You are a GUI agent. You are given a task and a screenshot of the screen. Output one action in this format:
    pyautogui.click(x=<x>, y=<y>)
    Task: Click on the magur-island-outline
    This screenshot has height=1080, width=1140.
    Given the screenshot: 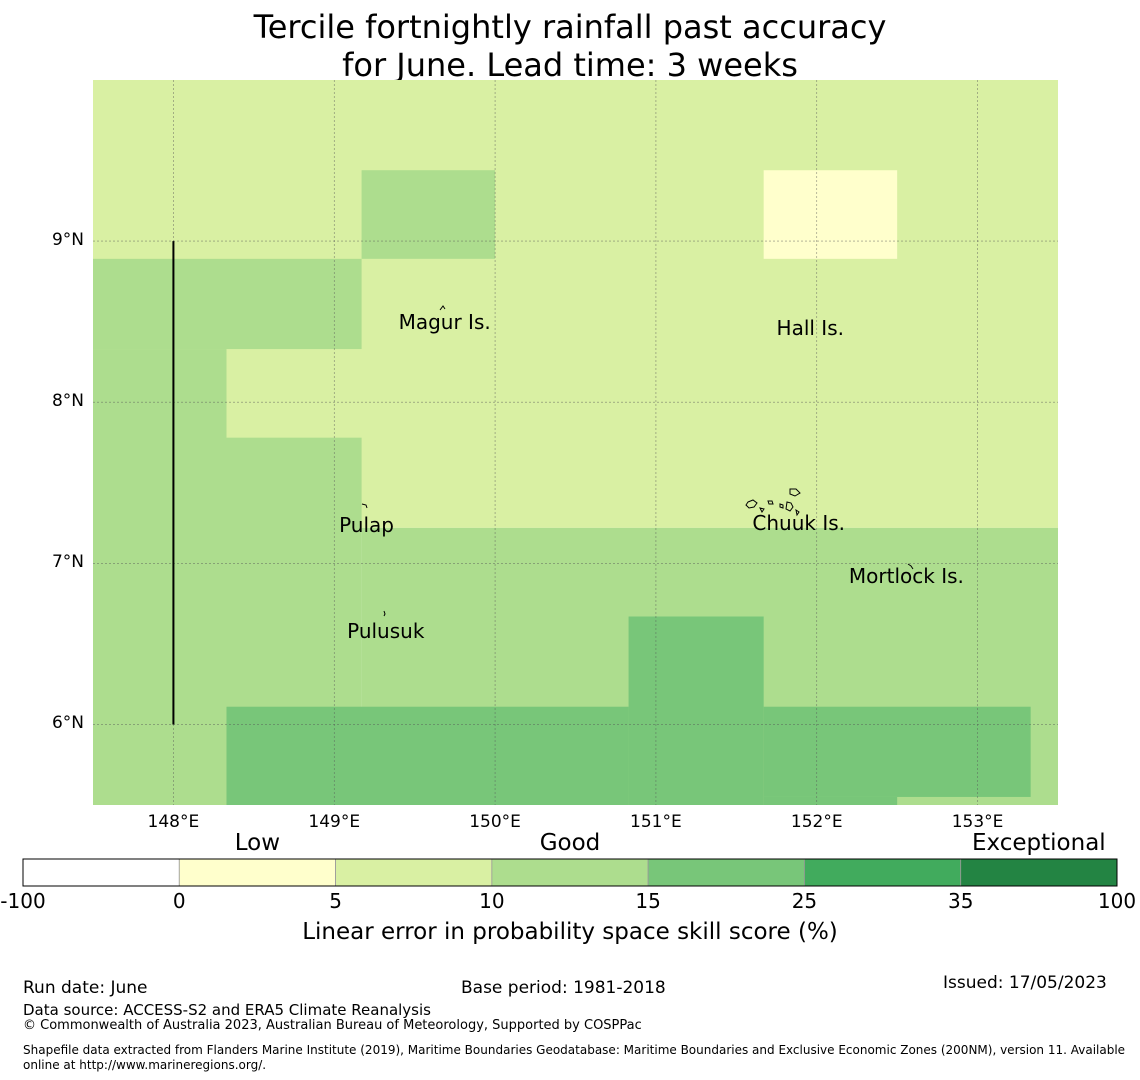 What is the action you would take?
    pyautogui.click(x=442, y=308)
    